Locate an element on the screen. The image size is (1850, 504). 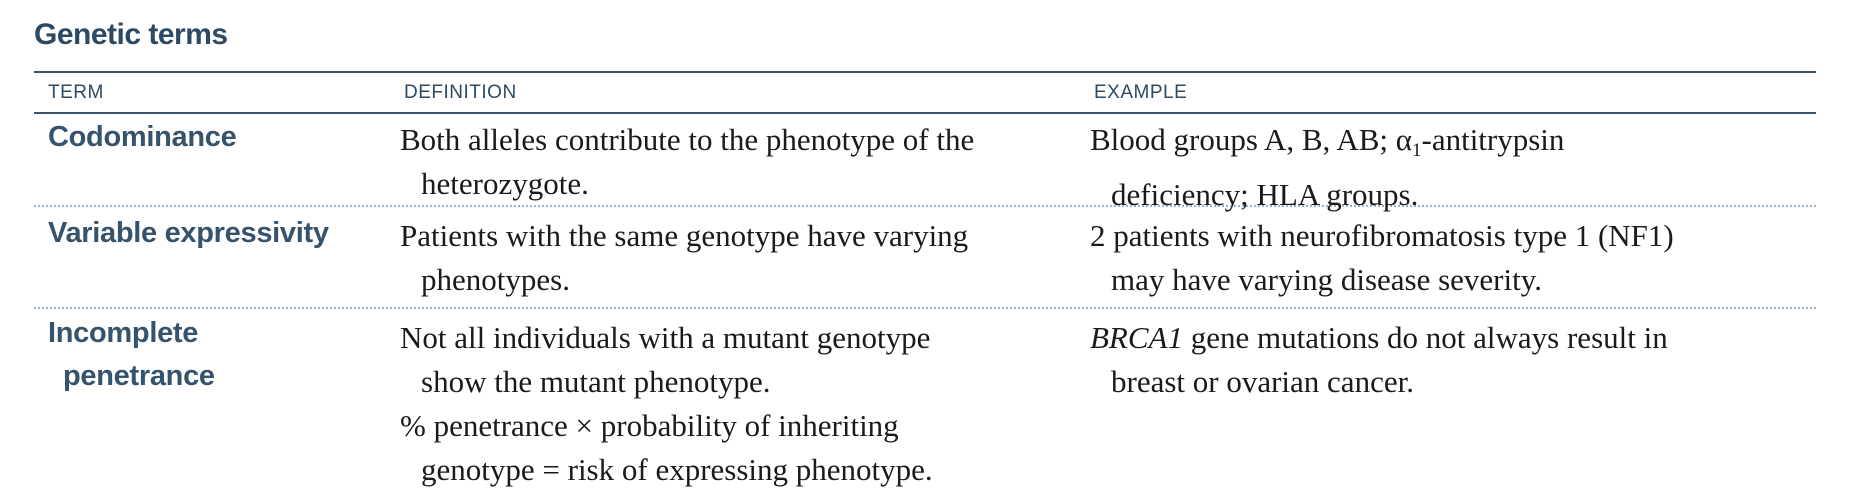
term-label: Codominance is located at coordinates (142, 137).